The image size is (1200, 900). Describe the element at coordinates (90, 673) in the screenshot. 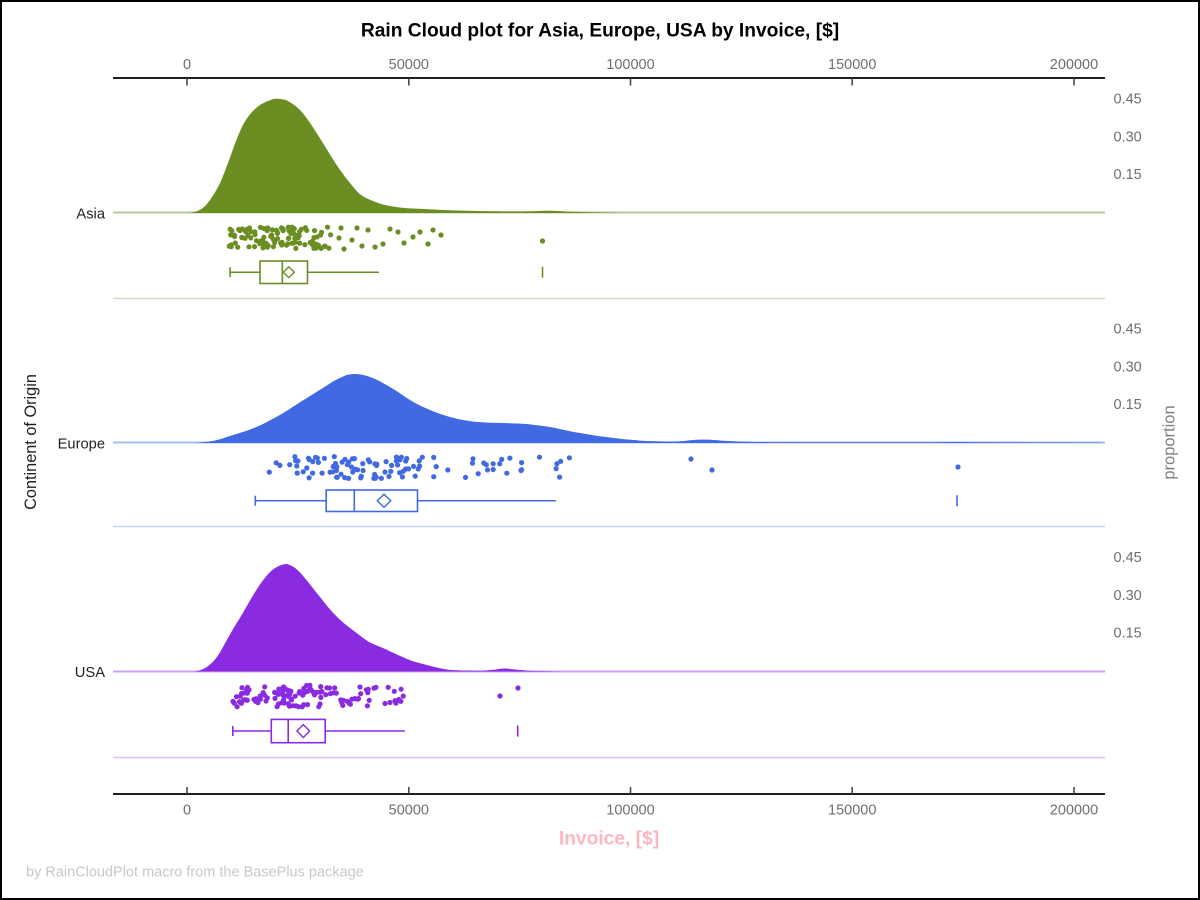

I see `svg-text: USA` at that location.